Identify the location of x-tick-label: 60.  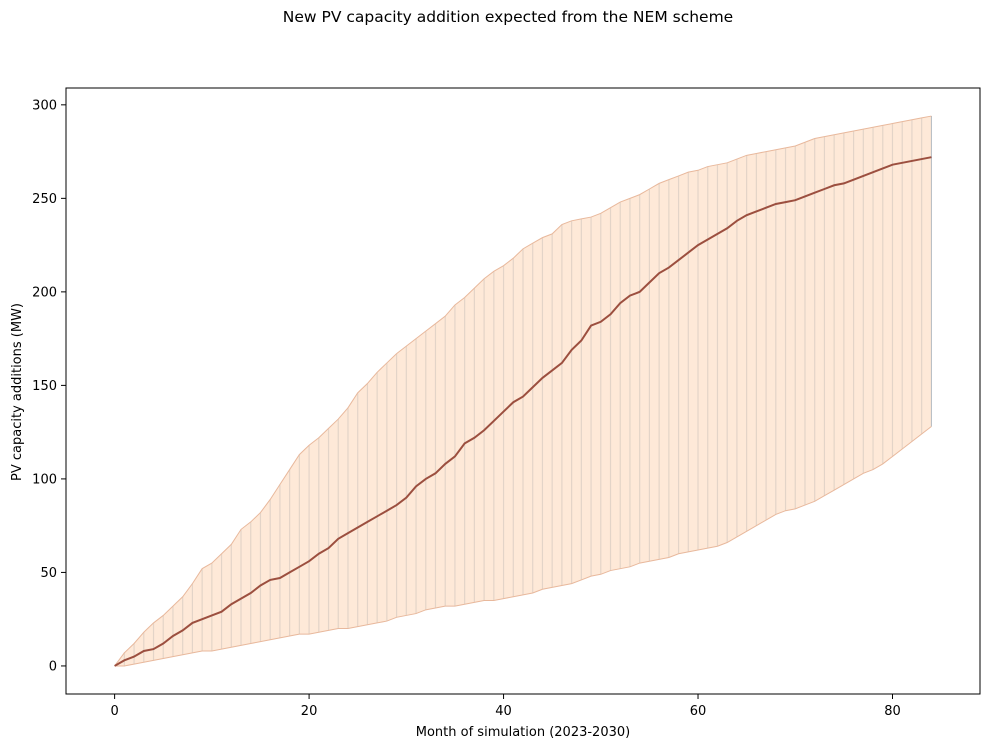
(698, 711).